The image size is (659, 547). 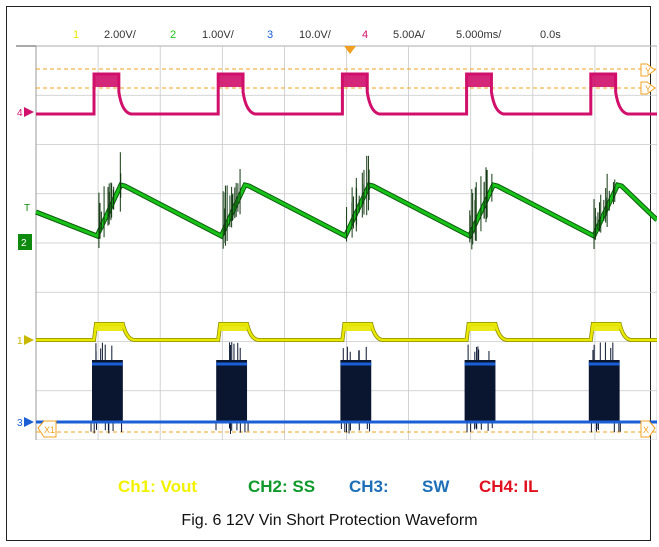 I want to click on x1-cursor-flag, so click(x=47, y=429).